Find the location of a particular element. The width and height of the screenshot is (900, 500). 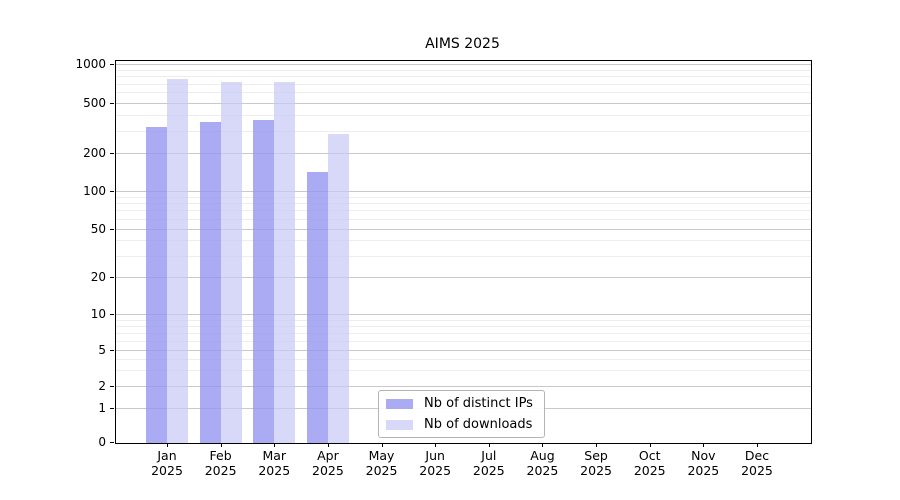

y-tick-label: 50 is located at coordinates (98, 228).